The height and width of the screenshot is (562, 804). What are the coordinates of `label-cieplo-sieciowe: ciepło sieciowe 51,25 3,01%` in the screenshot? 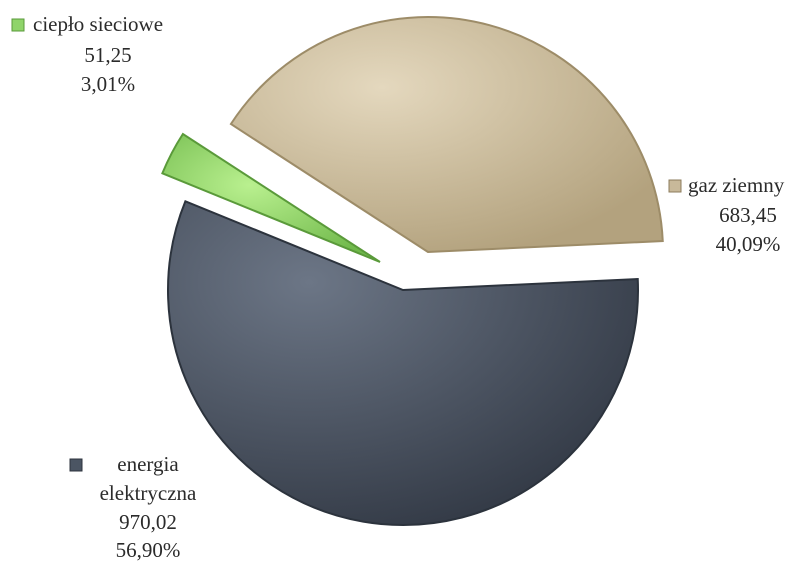 It's located at (87, 54).